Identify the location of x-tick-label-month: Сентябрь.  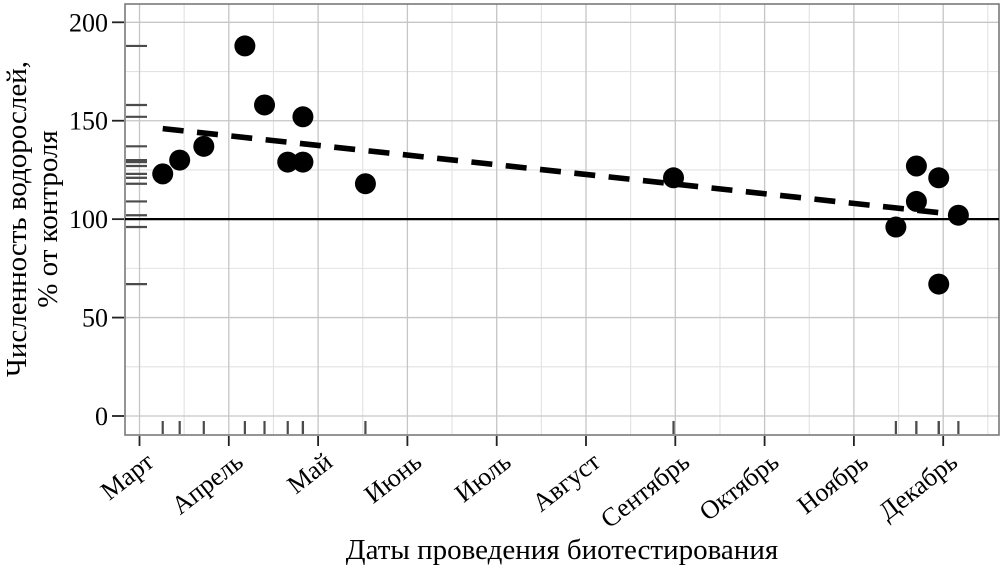
(645, 490).